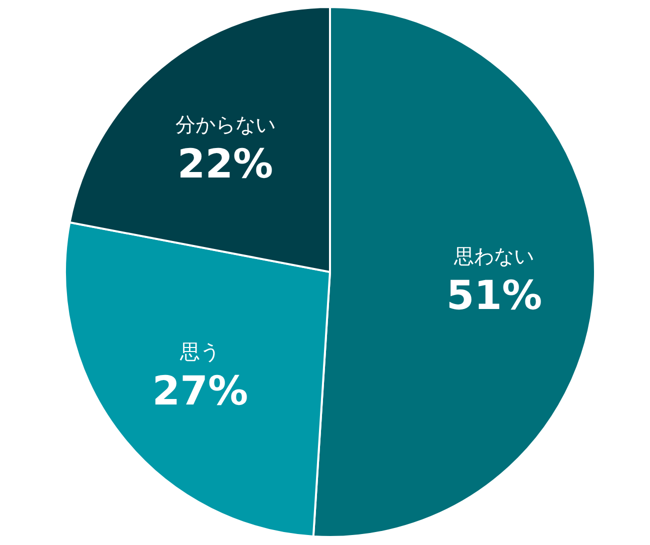 The width and height of the screenshot is (650, 545). What do you see at coordinates (494, 296) in the screenshot?
I see `data-label: 51%` at bounding box center [494, 296].